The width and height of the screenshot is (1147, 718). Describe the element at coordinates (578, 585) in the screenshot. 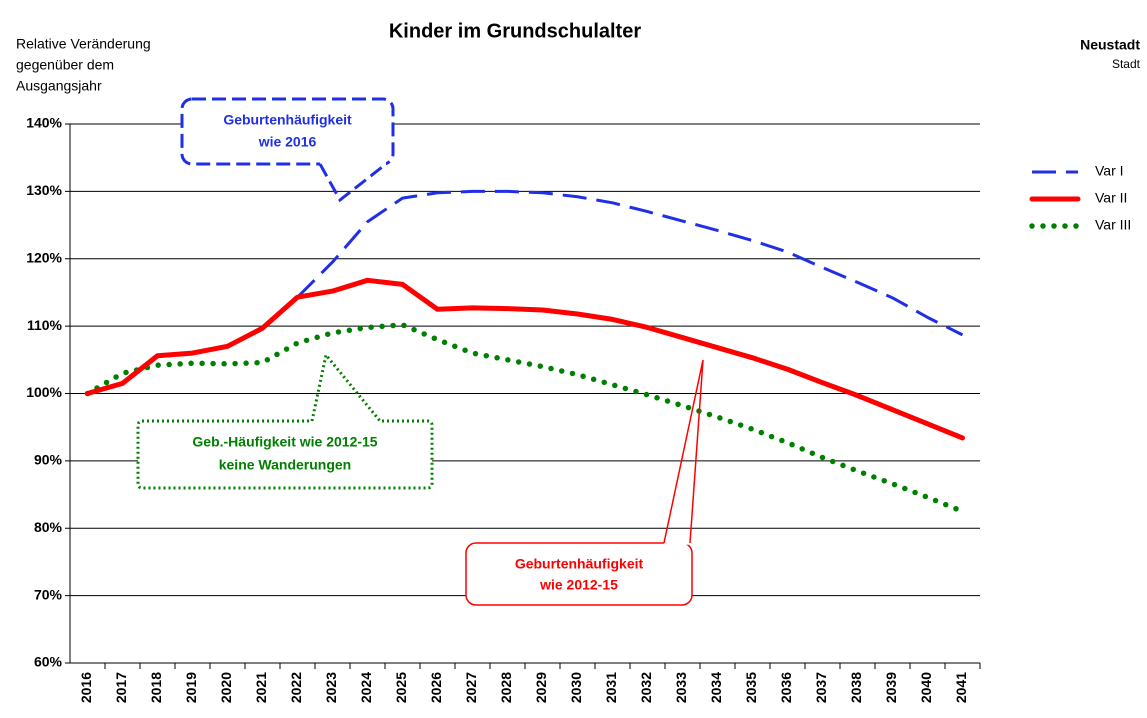

I see `callout-text: wie 2012-15` at that location.